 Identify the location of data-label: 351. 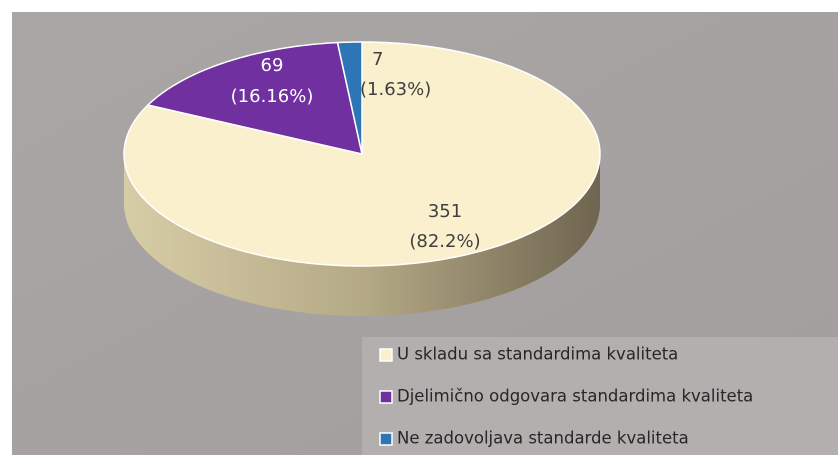
(445, 211).